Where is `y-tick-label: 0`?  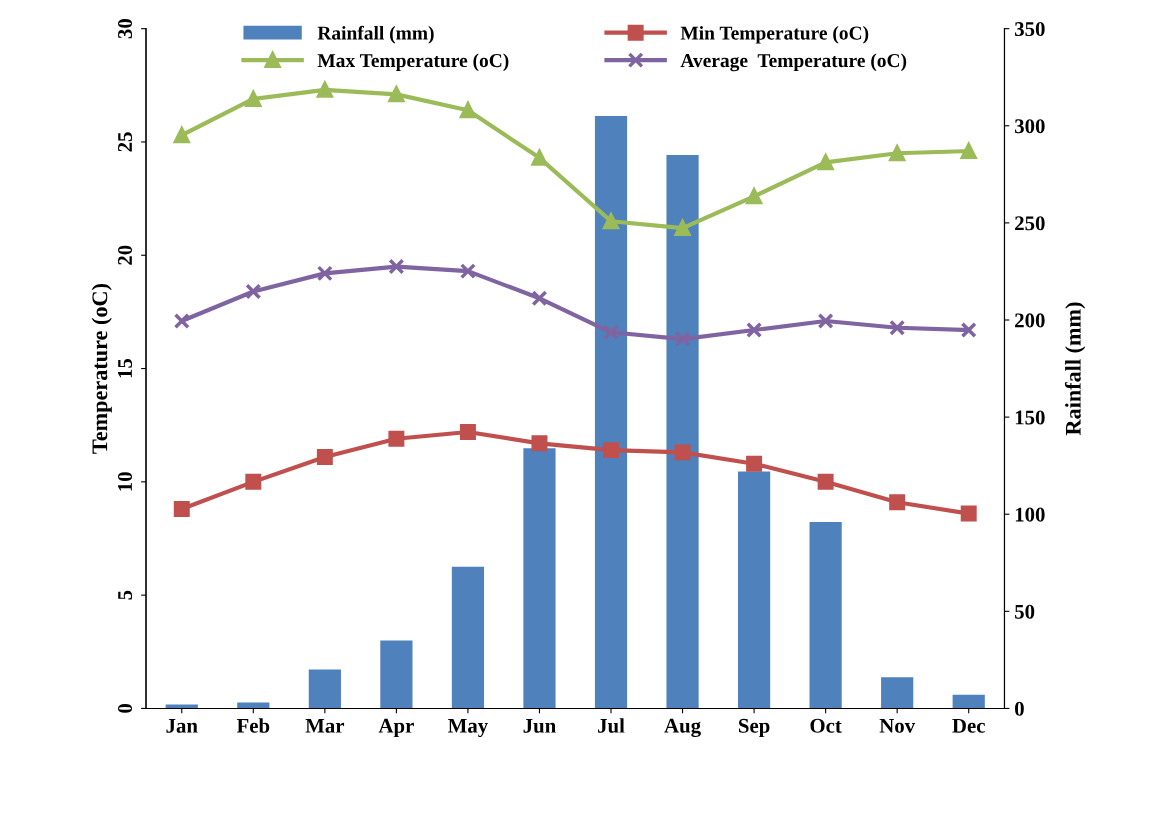
y-tick-label: 0 is located at coordinates (125, 708).